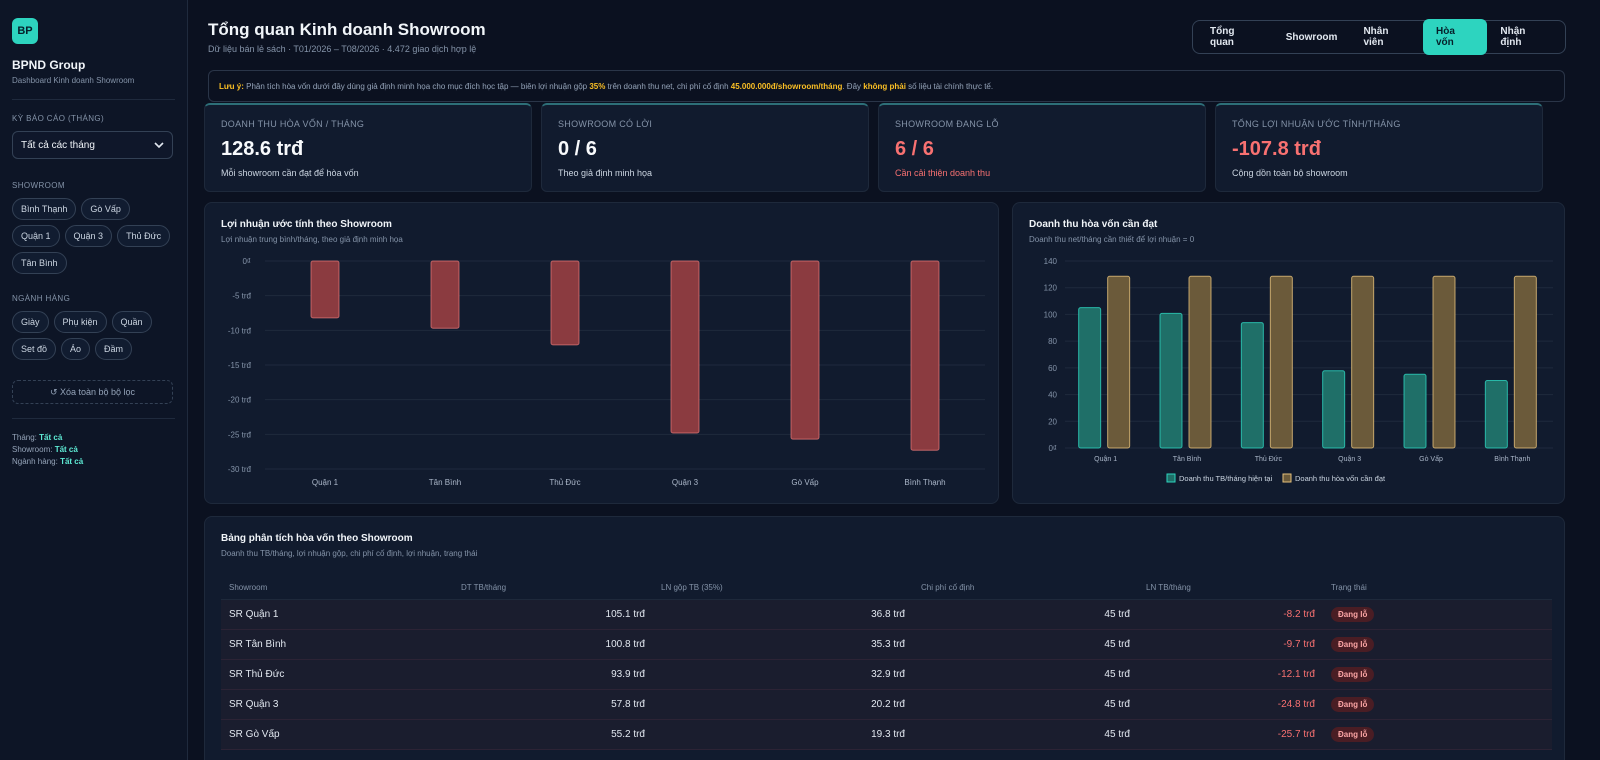 The image size is (1600, 760). I want to click on category-chip: Set đồ, so click(34, 349).